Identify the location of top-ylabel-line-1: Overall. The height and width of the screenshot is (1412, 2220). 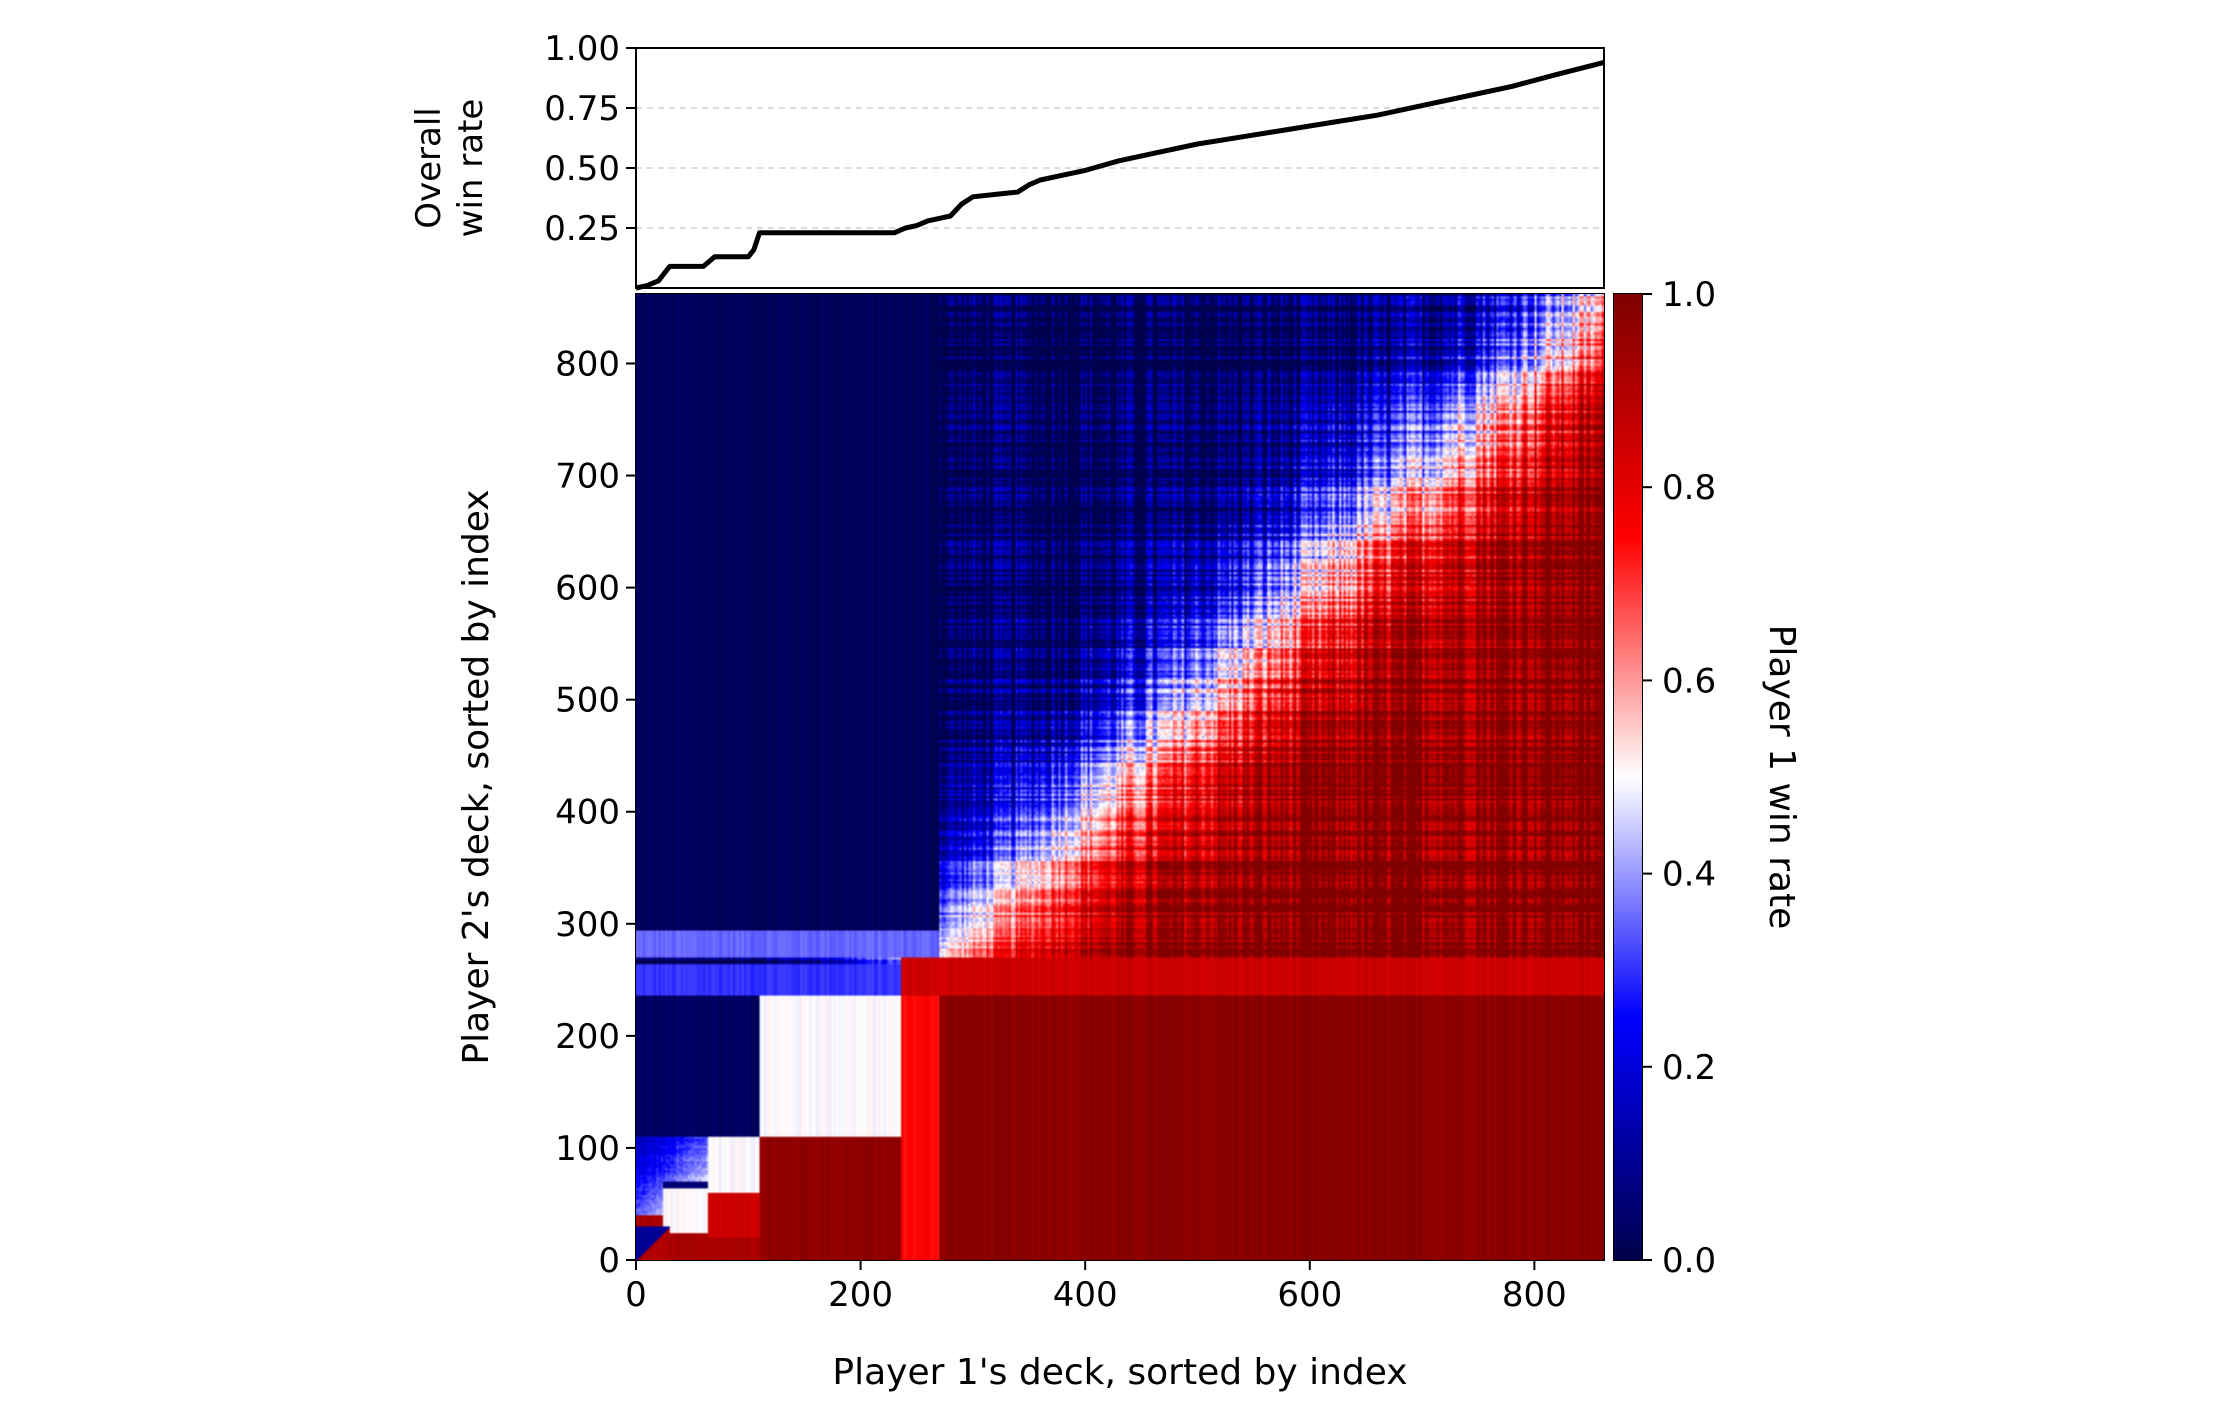
(429, 168).